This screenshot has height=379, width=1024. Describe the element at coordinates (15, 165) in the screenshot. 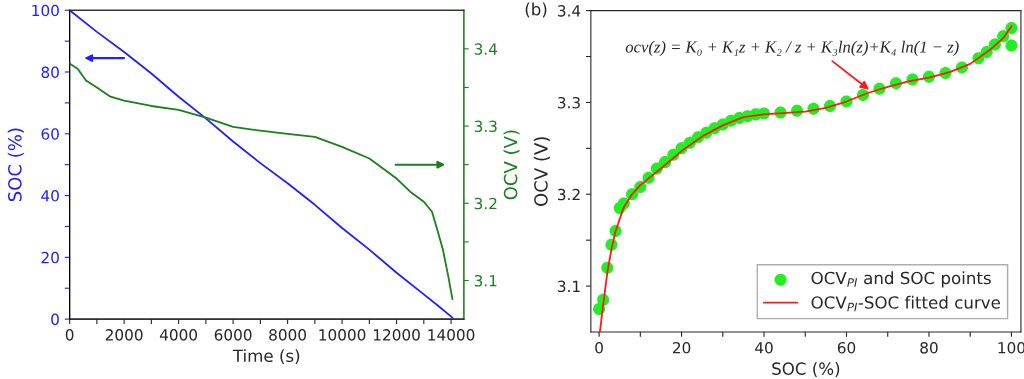

I see `y-axis-title: SOC (%)` at that location.